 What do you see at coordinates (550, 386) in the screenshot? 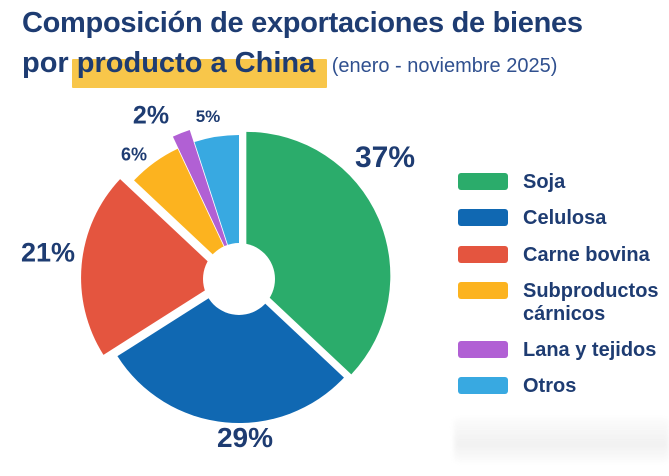
I see `legend-label-otros: Otros` at bounding box center [550, 386].